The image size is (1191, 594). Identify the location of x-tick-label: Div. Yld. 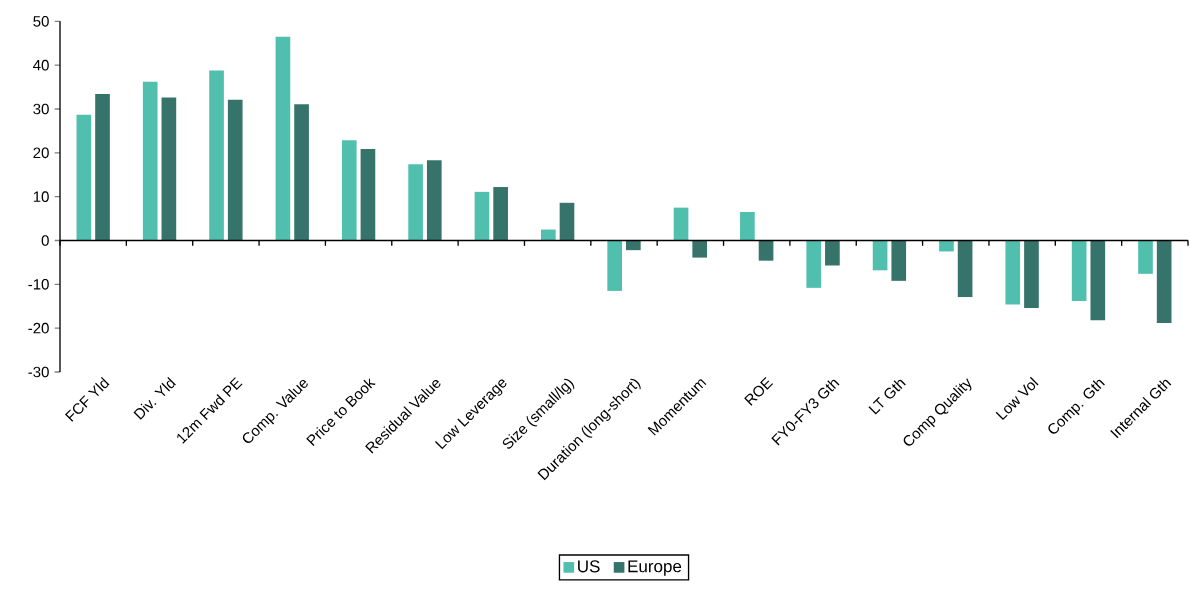
(154, 398).